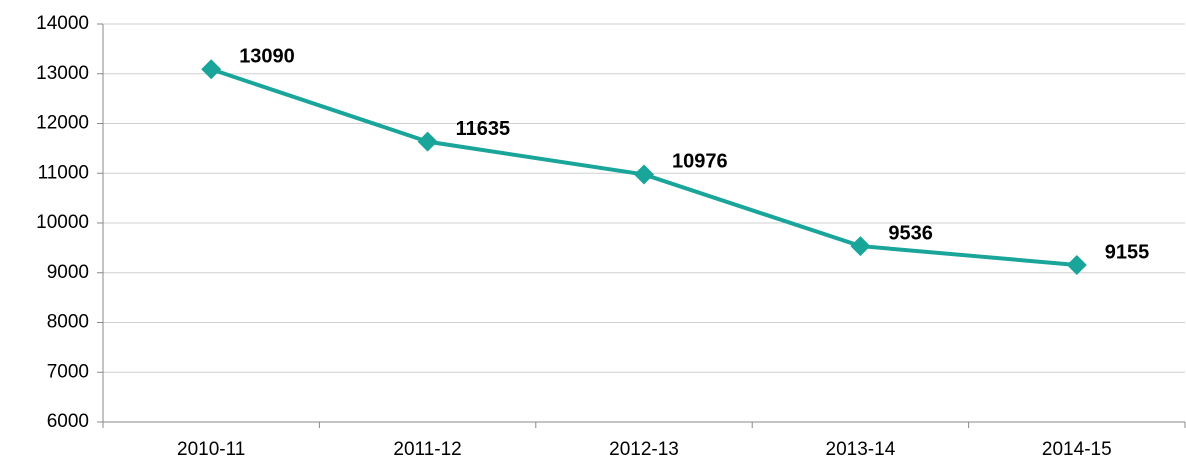  Describe the element at coordinates (63, 172) in the screenshot. I see `y-tick-label: 11000` at that location.